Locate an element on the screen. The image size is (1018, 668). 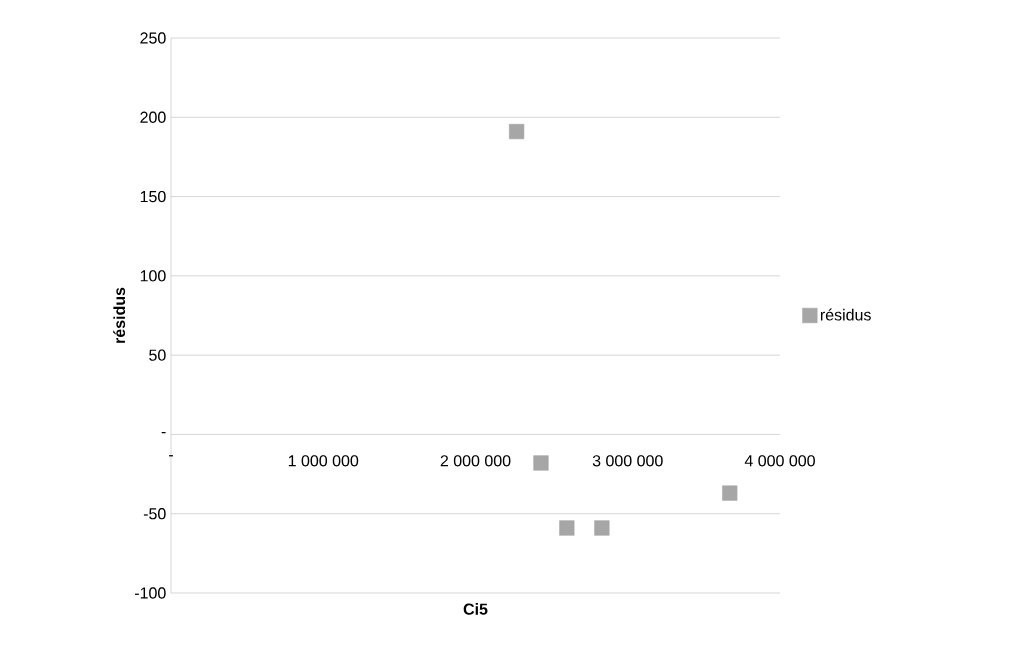
y-tick-label: -100 is located at coordinates (150, 593).